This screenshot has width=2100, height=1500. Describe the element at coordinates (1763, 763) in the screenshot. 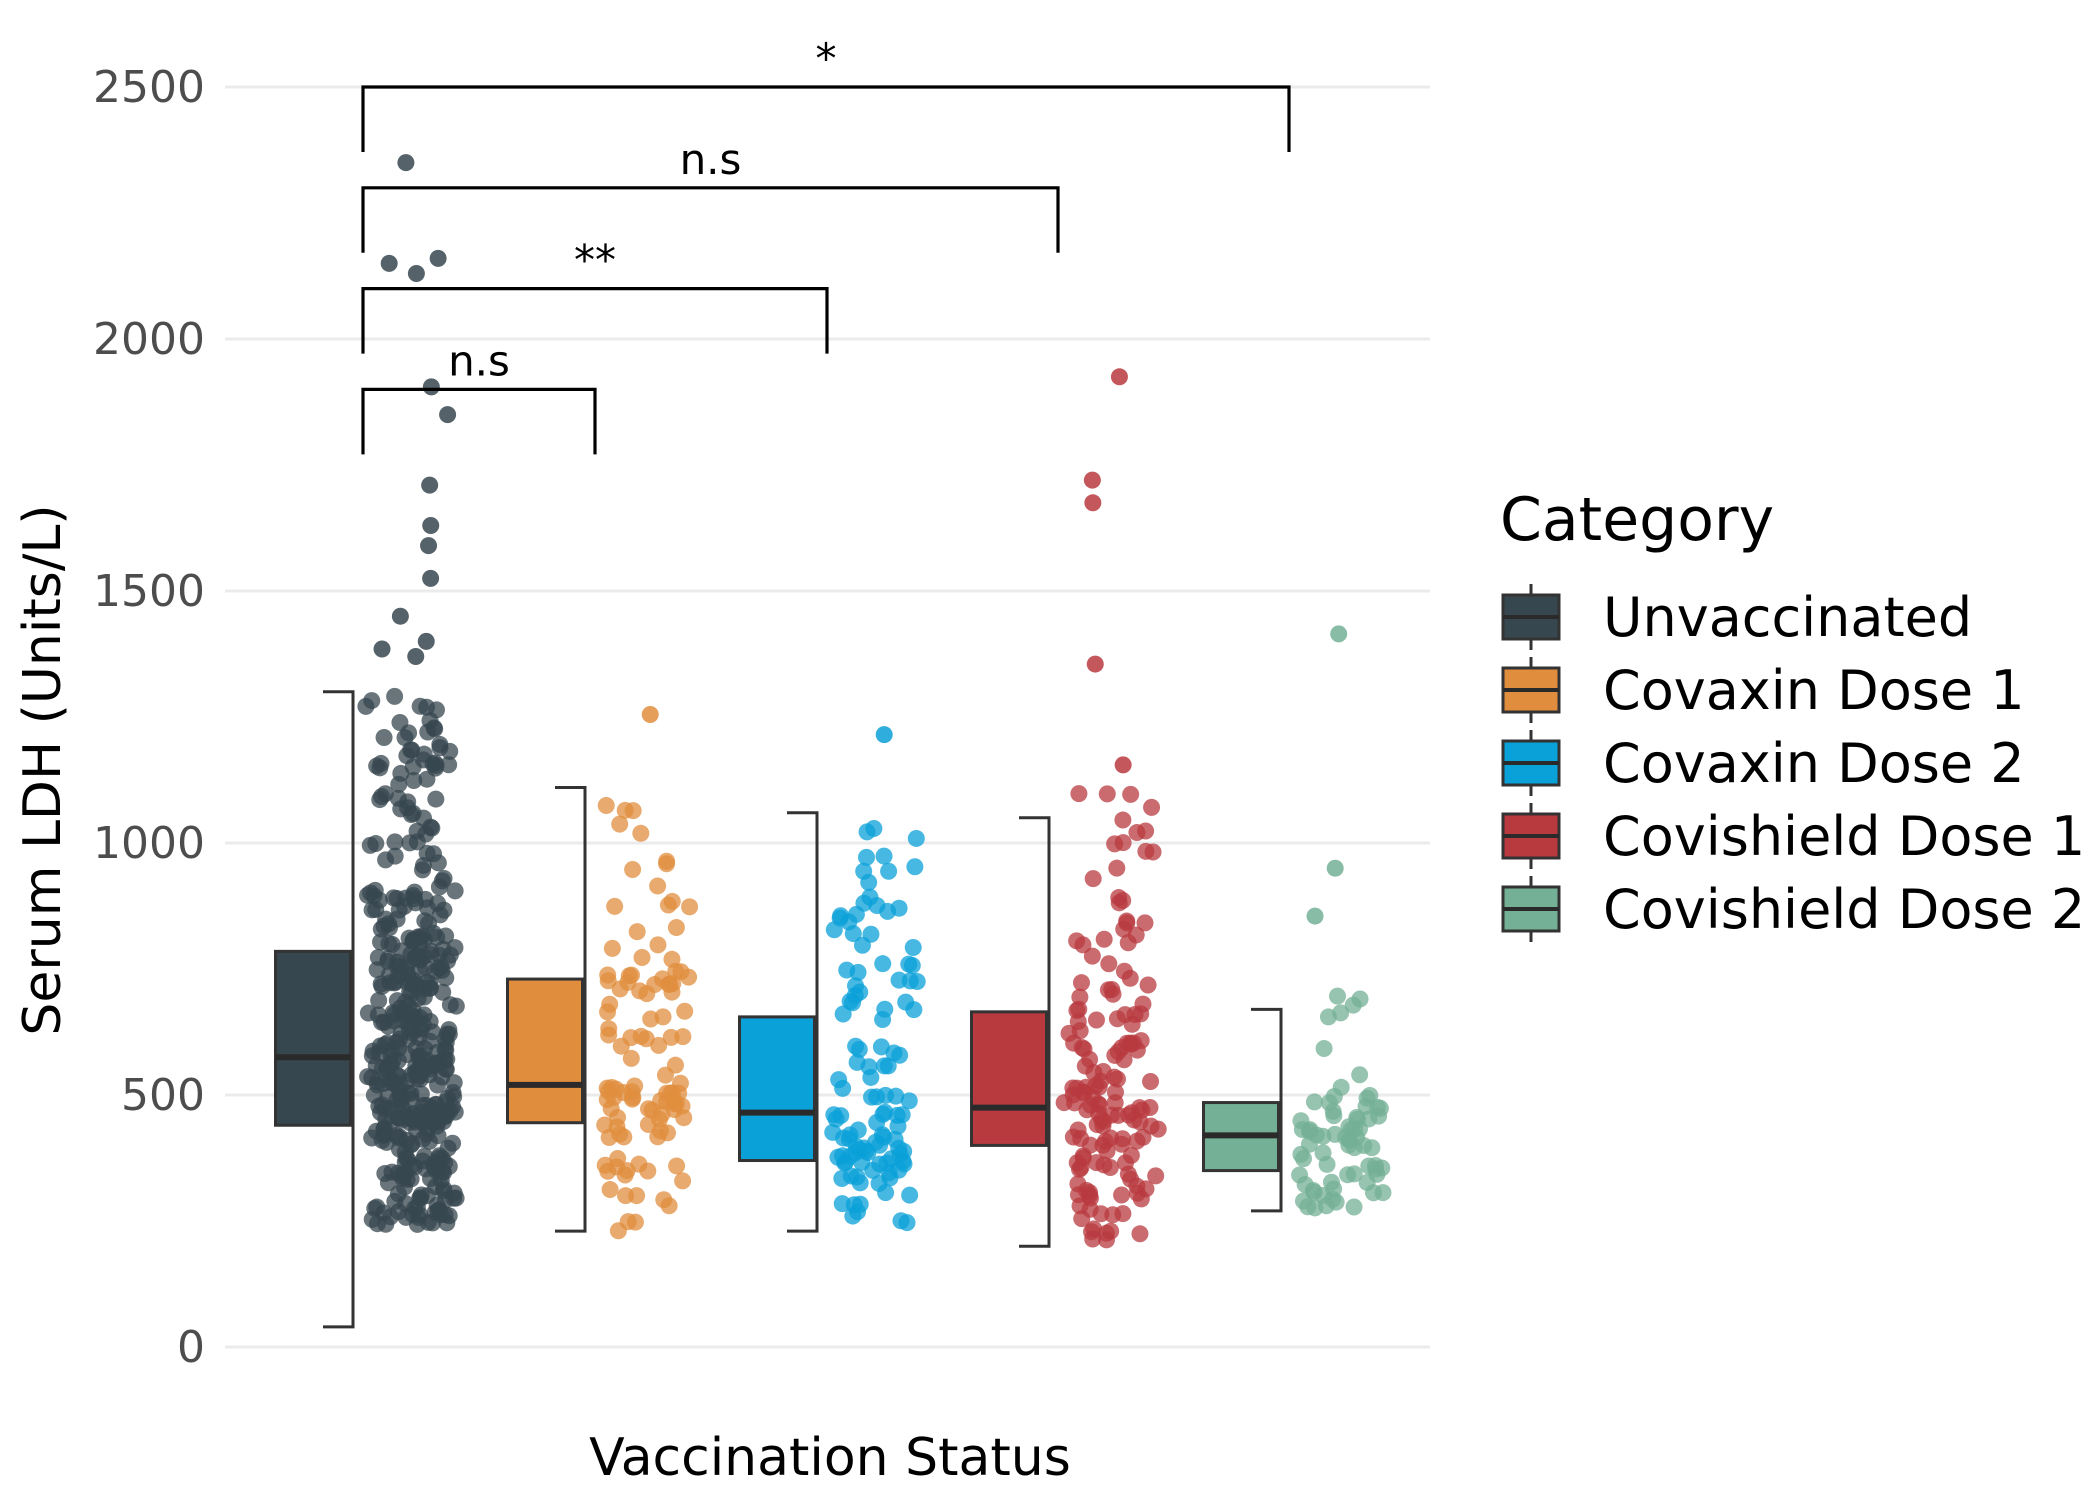

I see `legend-item: Covaxin Dose 2` at that location.